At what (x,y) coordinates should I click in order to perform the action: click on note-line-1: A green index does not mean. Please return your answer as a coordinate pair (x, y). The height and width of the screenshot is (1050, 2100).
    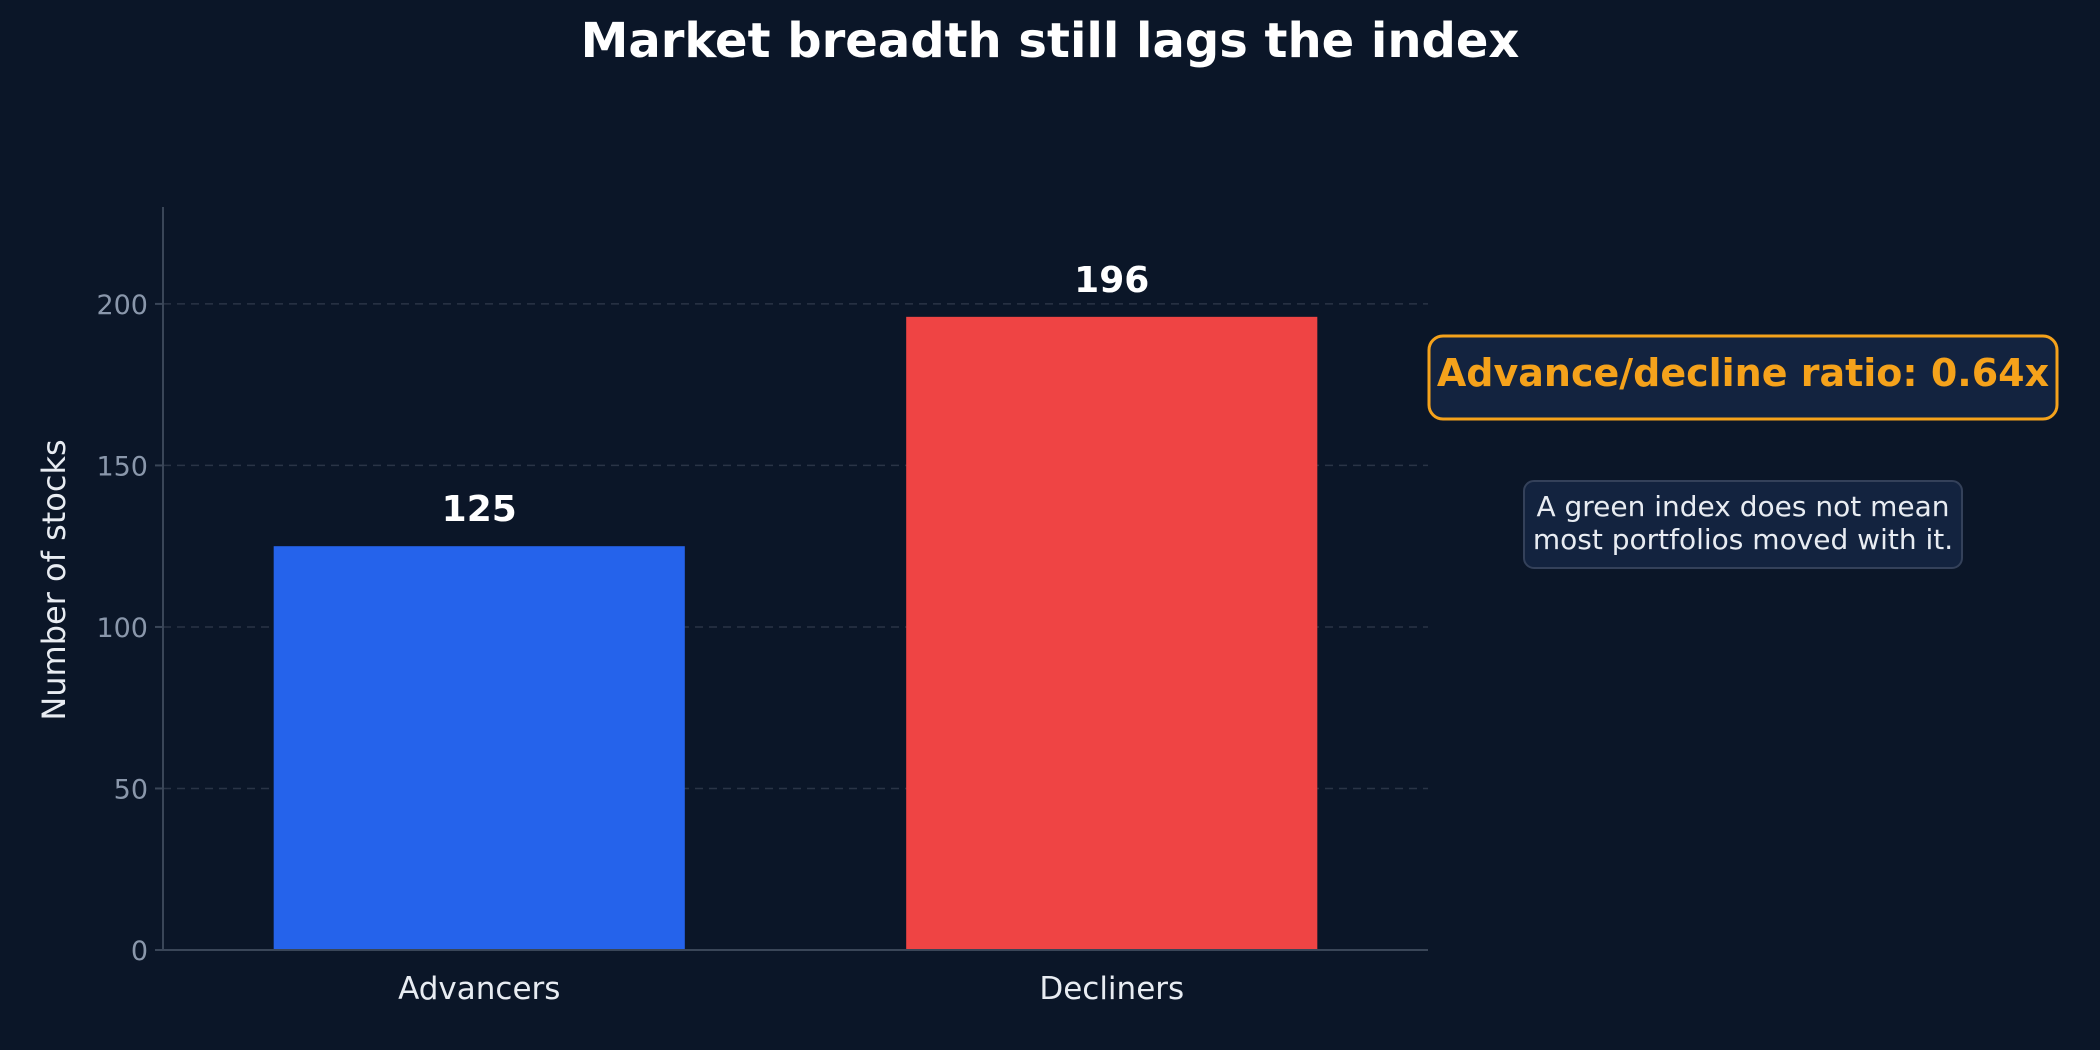
    Looking at the image, I should click on (1742, 506).